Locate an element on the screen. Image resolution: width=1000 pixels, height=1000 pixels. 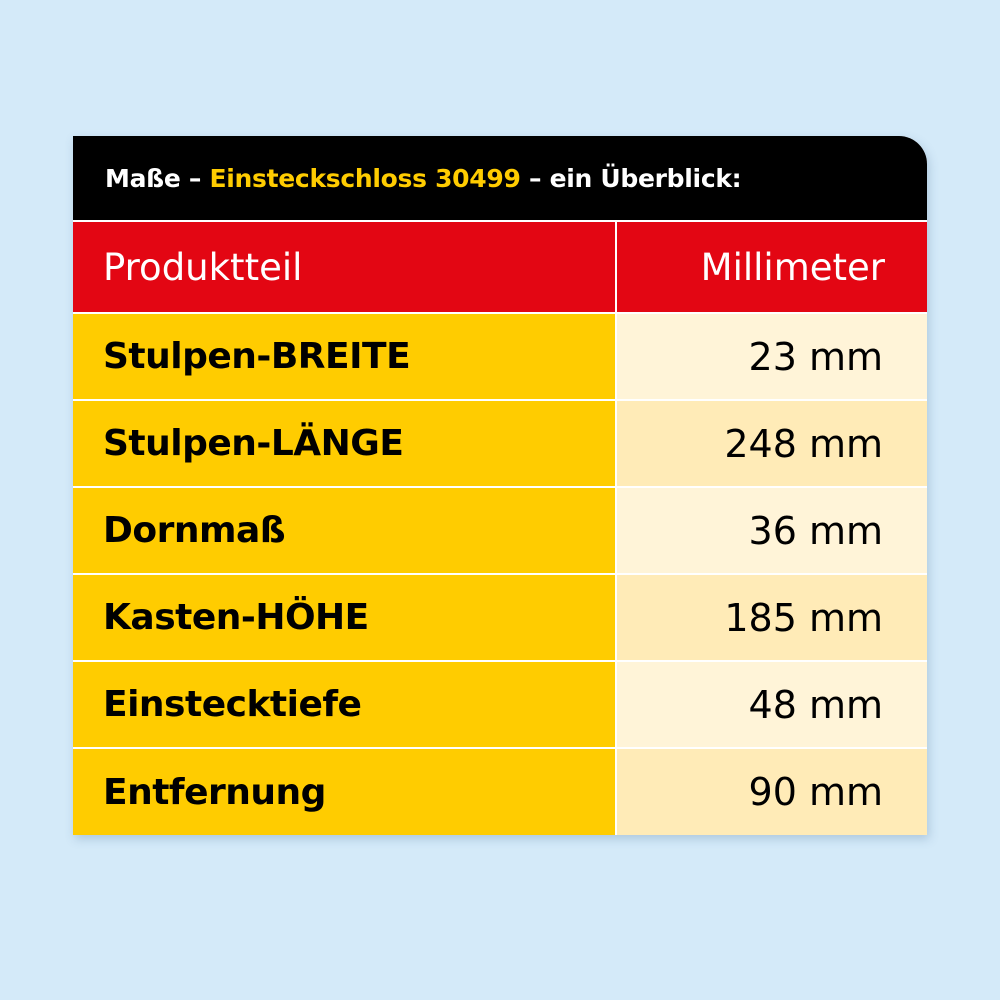
part-name: Kasten-HÖHE is located at coordinates (345, 617).